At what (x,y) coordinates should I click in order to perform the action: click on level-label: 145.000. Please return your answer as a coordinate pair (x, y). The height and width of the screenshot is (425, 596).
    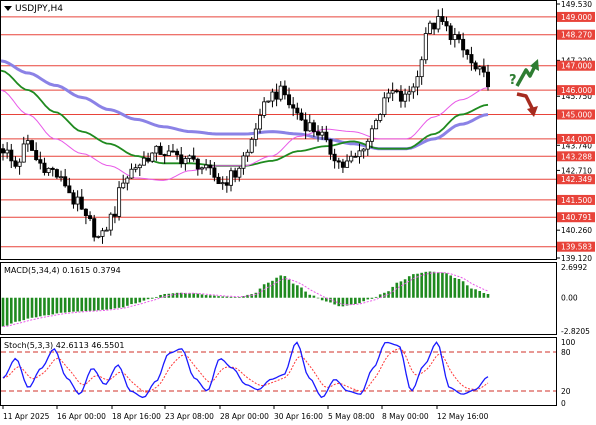
    Looking at the image, I should click on (576, 115).